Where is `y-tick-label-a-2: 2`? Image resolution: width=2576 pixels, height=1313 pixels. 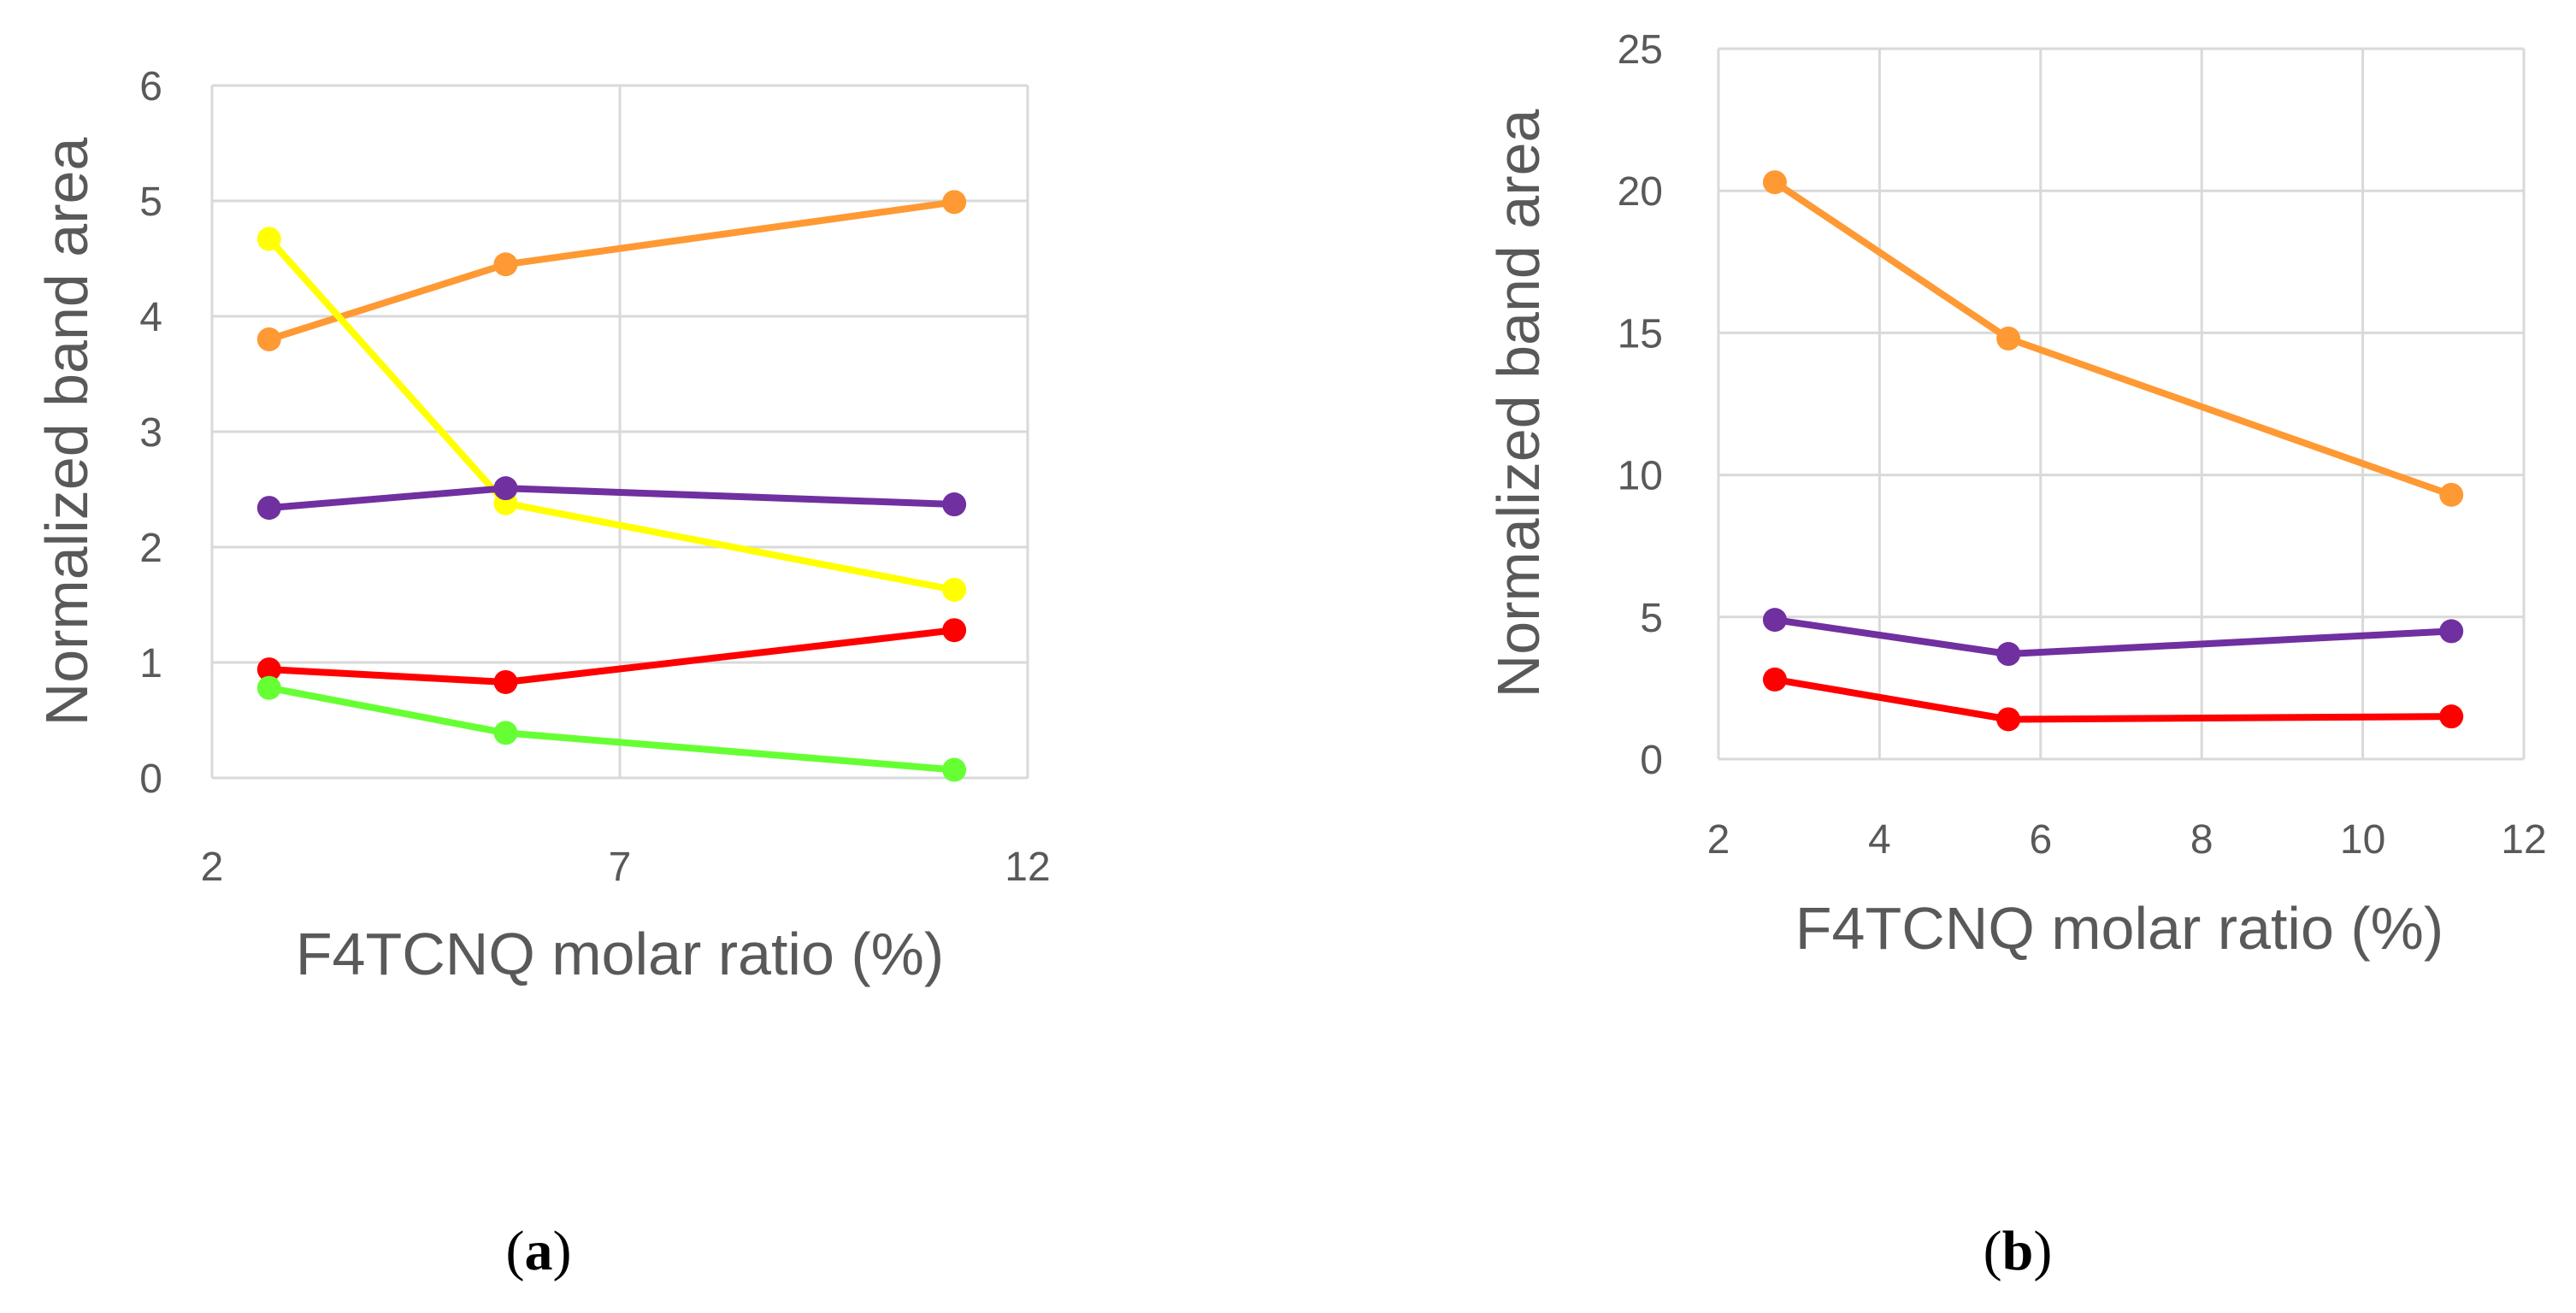
y-tick-label-a-2: 2 is located at coordinates (150, 549).